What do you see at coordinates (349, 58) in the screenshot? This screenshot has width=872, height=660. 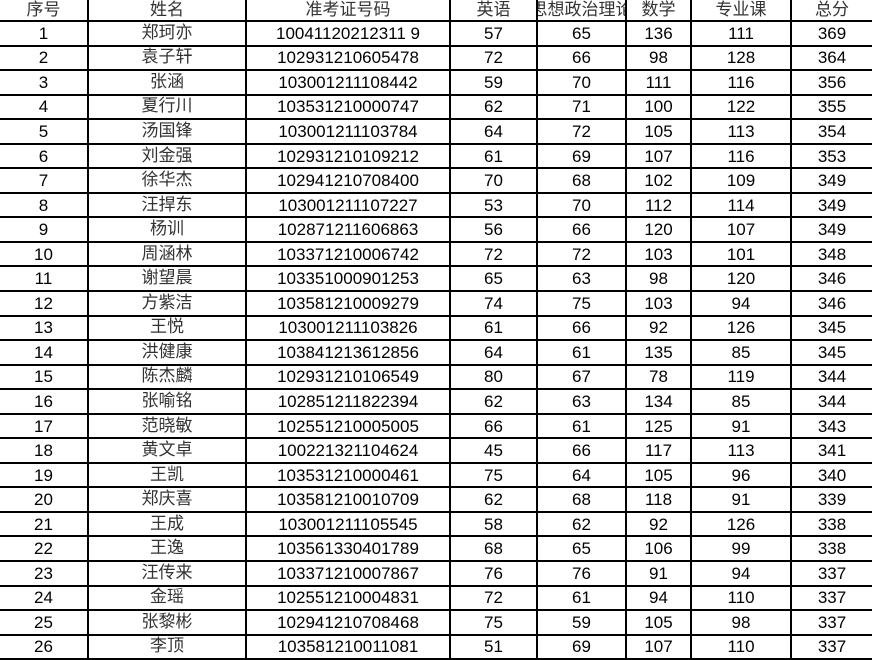 I see `cell-exam-id: 102931210605478` at bounding box center [349, 58].